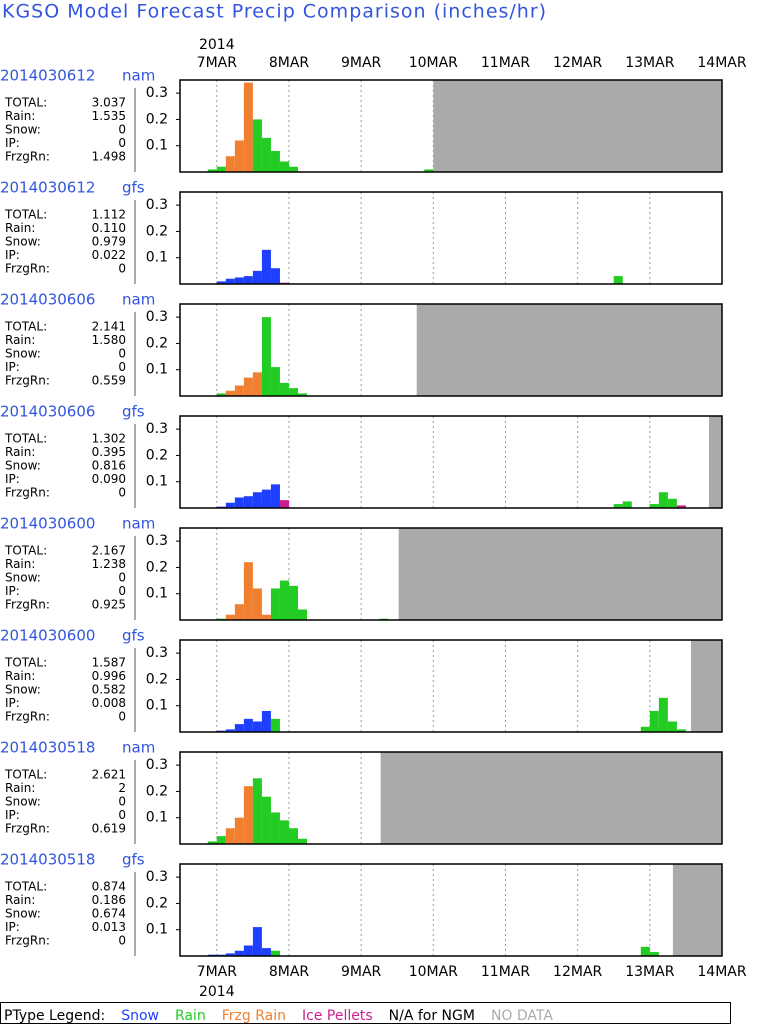 This screenshot has height=1024, width=768. Describe the element at coordinates (190, 1016) in the screenshot. I see `legend-entry: Rain` at that location.